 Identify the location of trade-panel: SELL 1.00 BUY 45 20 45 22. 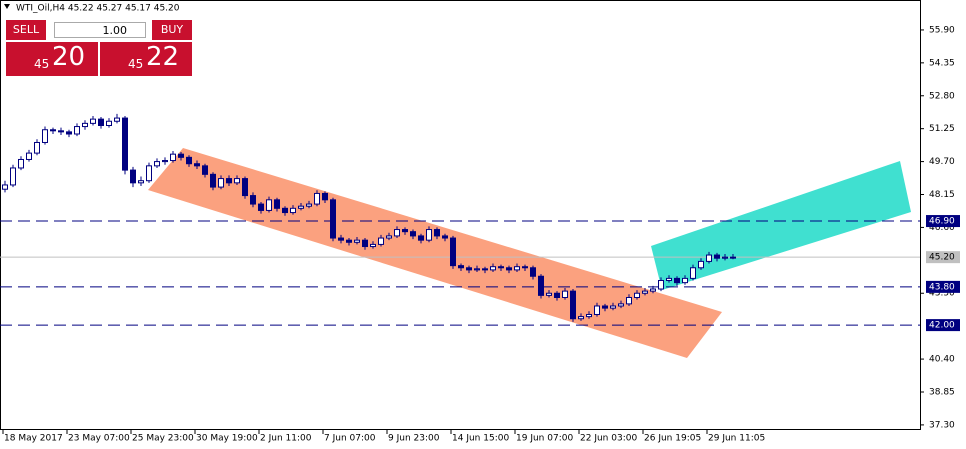
(100, 48).